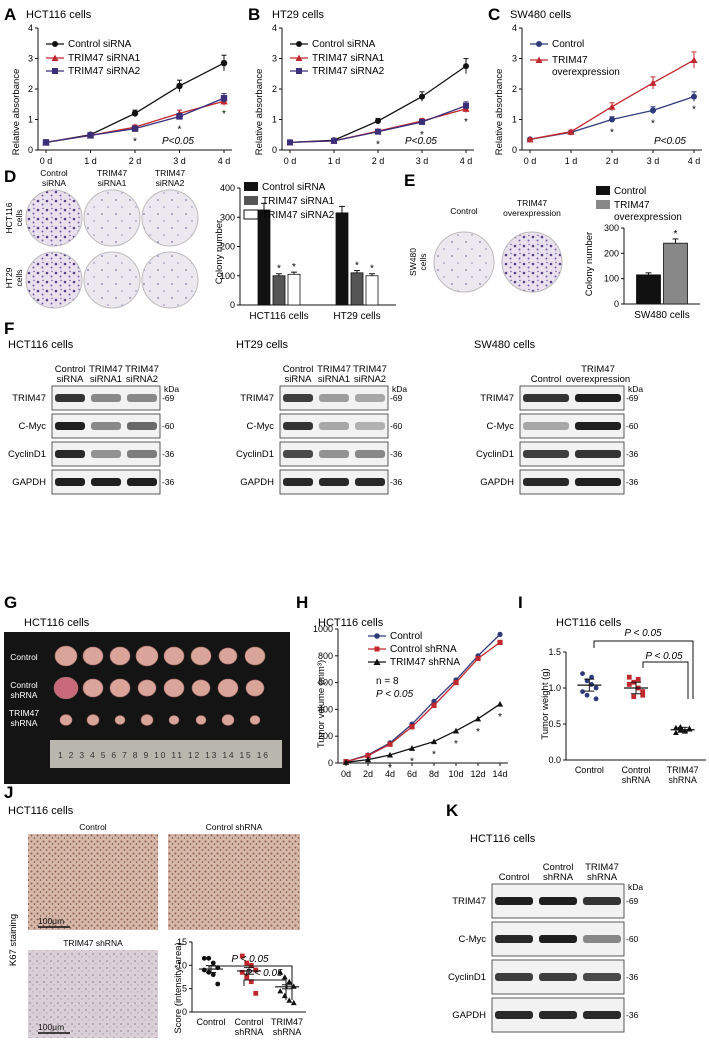 This screenshot has height=1040, width=709. Describe the element at coordinates (100, 44) in the screenshot. I see `panel-a-legend-1: Control siRNA` at that location.